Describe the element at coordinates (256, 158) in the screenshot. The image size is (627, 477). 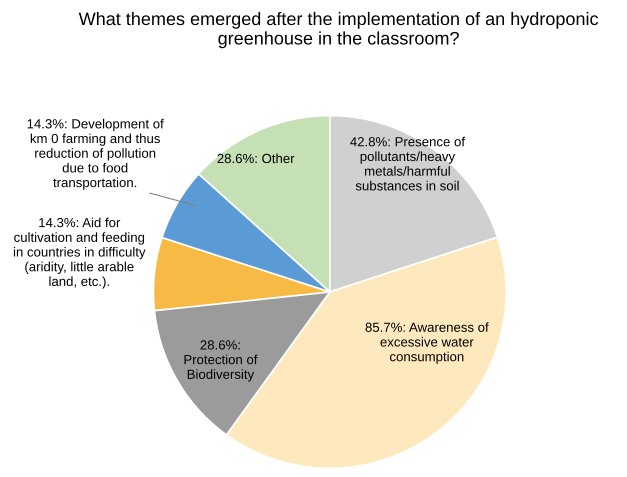
I see `slice-label: 28.6%: Other` at that location.